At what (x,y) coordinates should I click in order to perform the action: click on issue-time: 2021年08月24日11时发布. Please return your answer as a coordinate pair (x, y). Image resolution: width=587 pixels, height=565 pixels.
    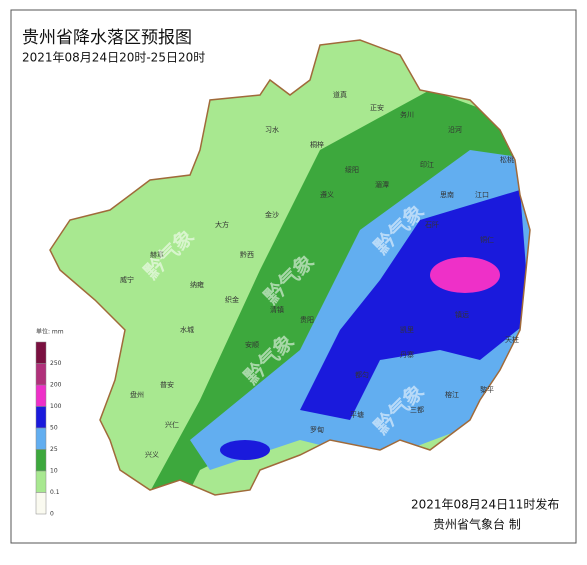
    Looking at the image, I should click on (485, 504).